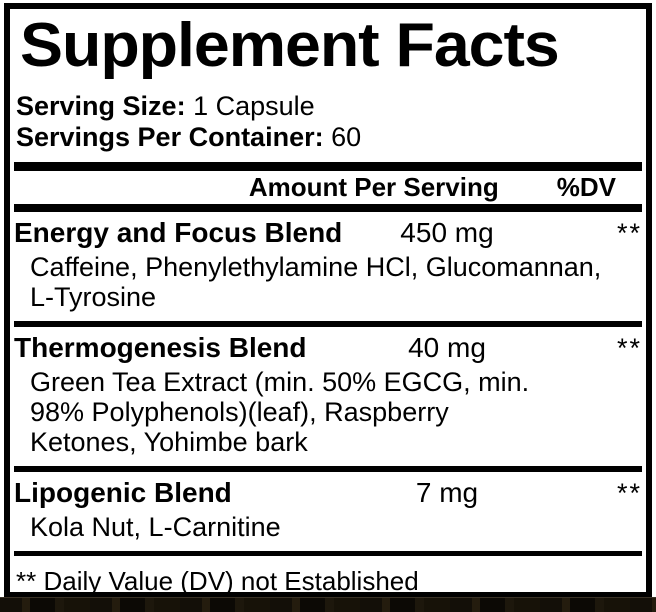 The width and height of the screenshot is (656, 612). What do you see at coordinates (328, 493) in the screenshot?
I see `blend-row: Lipogenic Blend 7 mg **` at bounding box center [328, 493].